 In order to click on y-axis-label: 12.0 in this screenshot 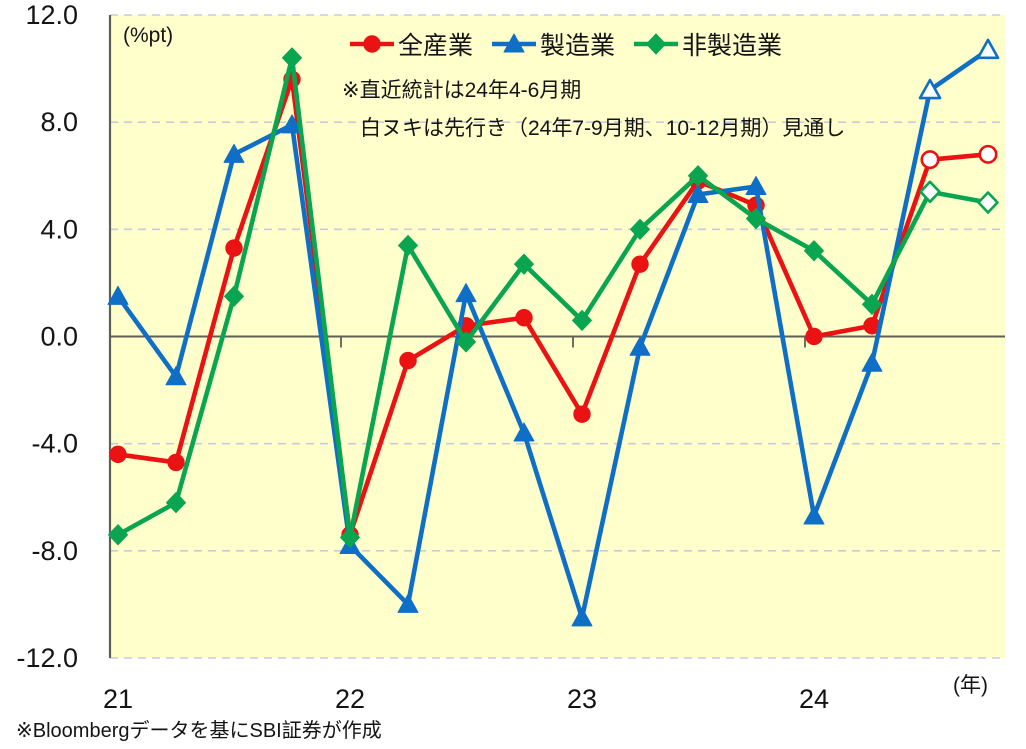, I will do `click(51, 15)`.